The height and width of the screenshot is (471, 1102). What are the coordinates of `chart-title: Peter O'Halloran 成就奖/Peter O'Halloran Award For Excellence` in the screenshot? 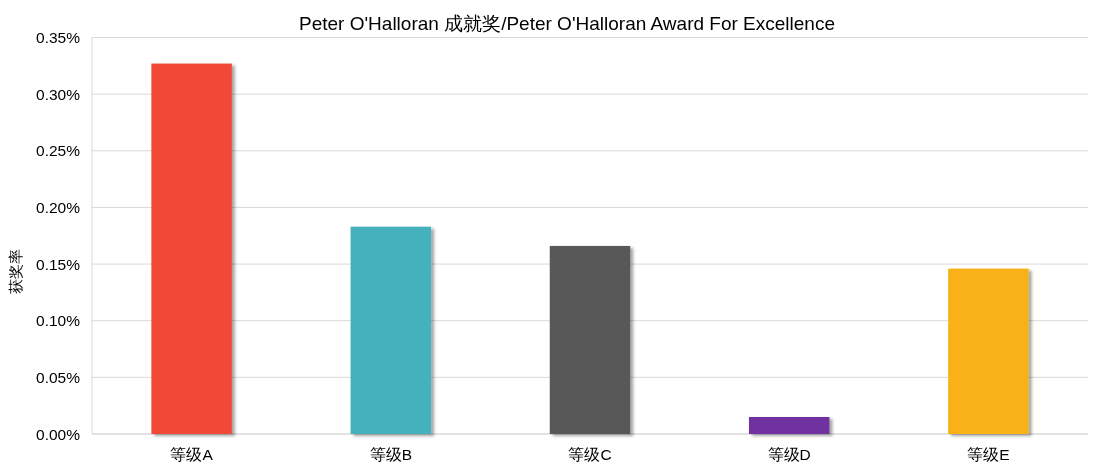 It's located at (567, 23).